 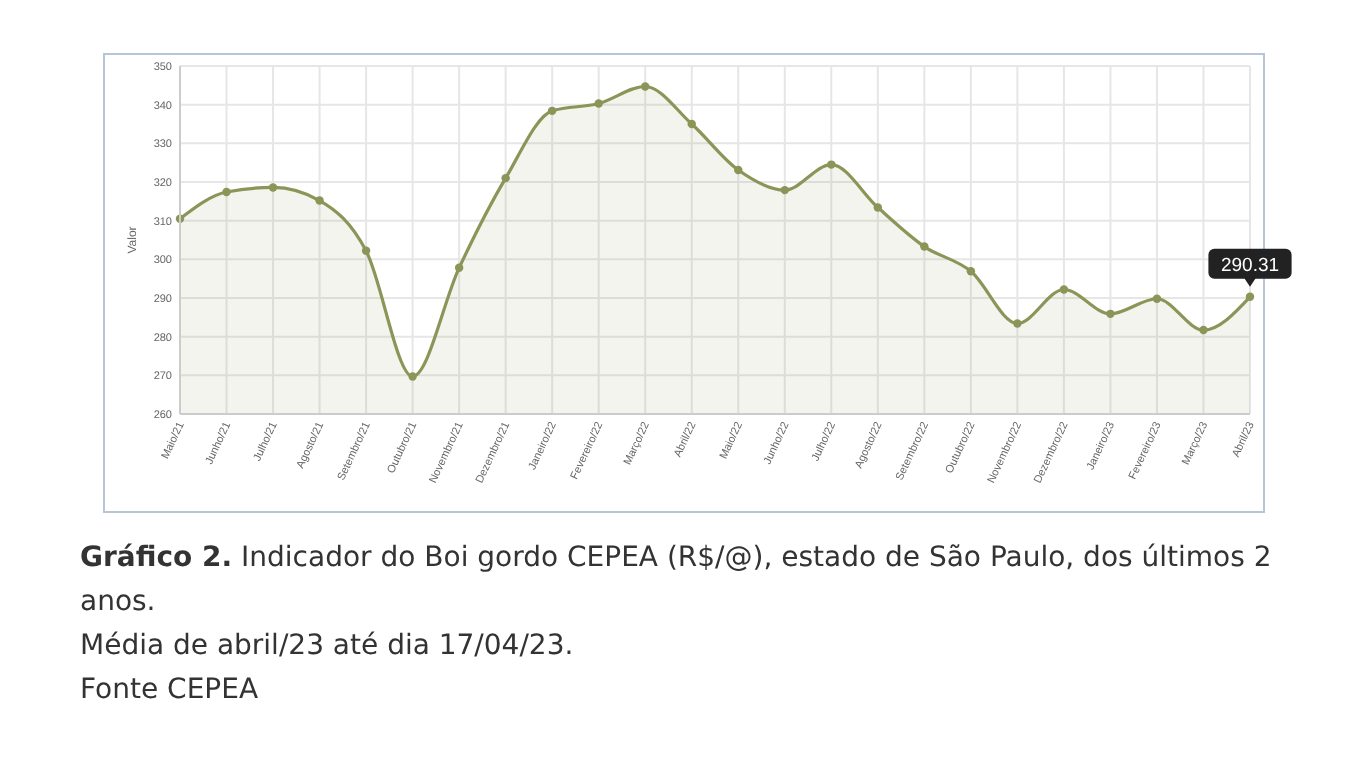 What do you see at coordinates (676, 580) in the screenshot?
I see `text: Gráfico 2. Indicador do Boi gordo CEPEA (R$/@), estado de São Paulo, dos últimos 2 anos.` at bounding box center [676, 580].